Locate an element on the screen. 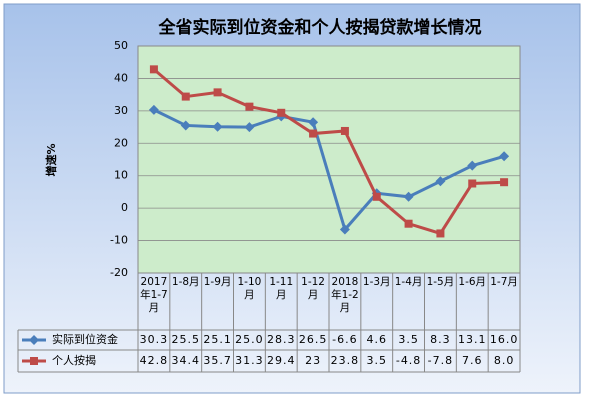 This screenshot has height=402, width=589. category-cell: 2018年1-2月 is located at coordinates (345, 295).